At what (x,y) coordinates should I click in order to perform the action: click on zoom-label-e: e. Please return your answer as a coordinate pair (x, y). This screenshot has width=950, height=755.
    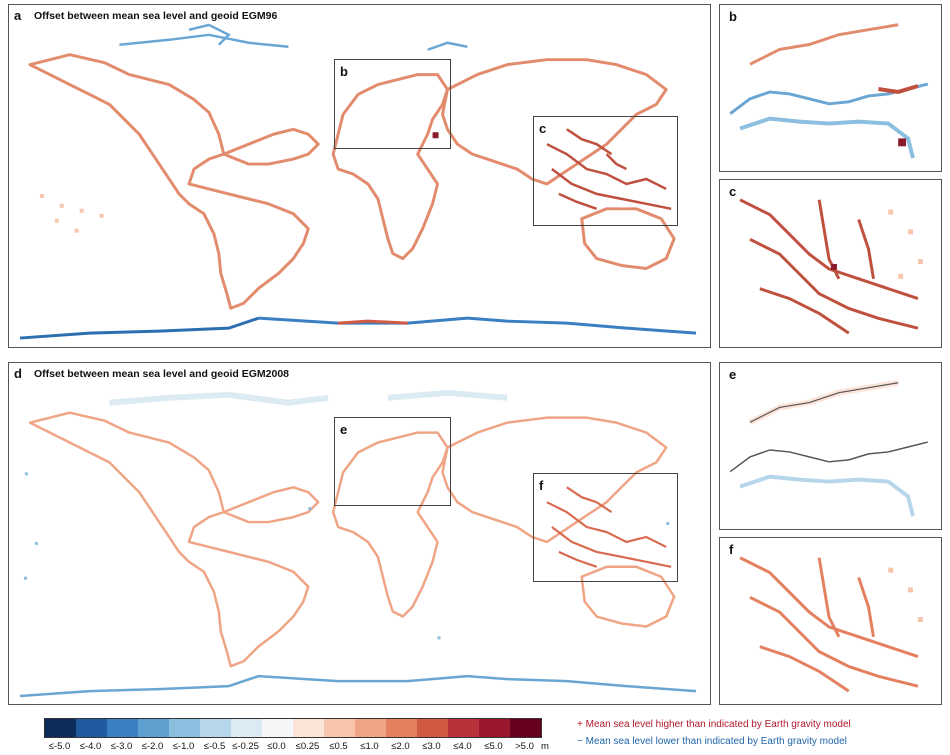
    Looking at the image, I should click on (344, 429).